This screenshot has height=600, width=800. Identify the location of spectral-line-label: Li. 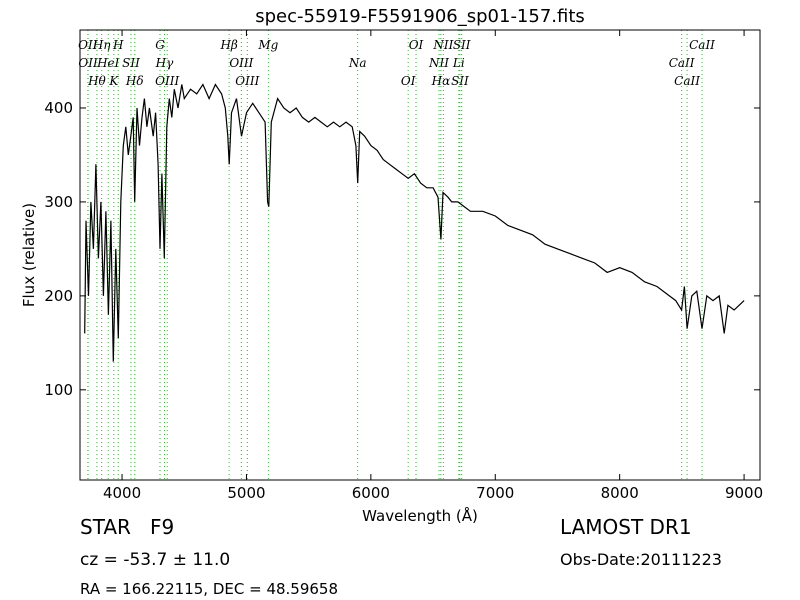
(458, 63).